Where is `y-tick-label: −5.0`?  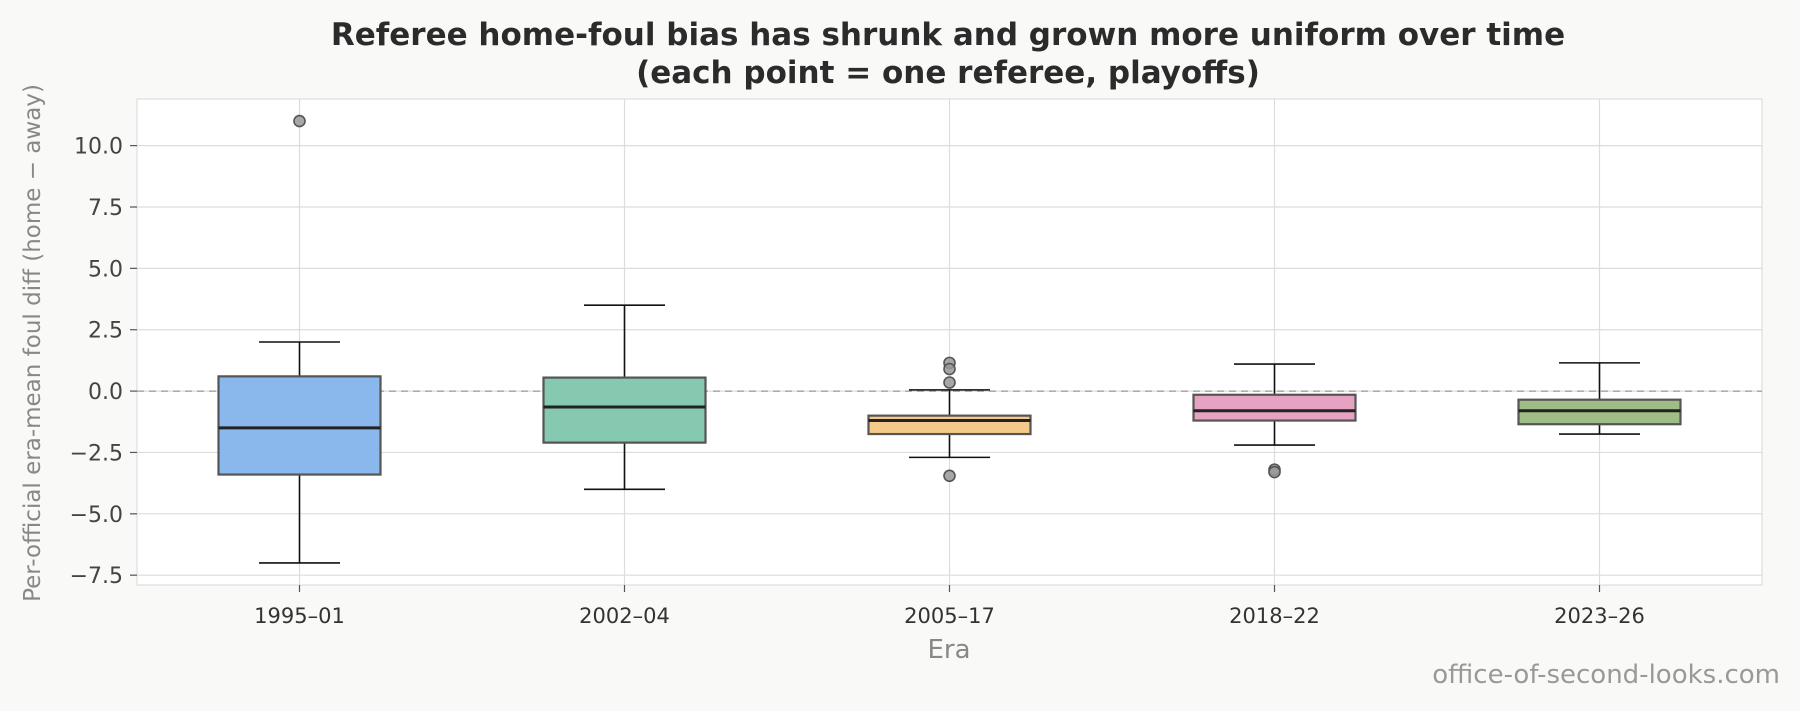
y-tick-label: −5.0 is located at coordinates (96, 515).